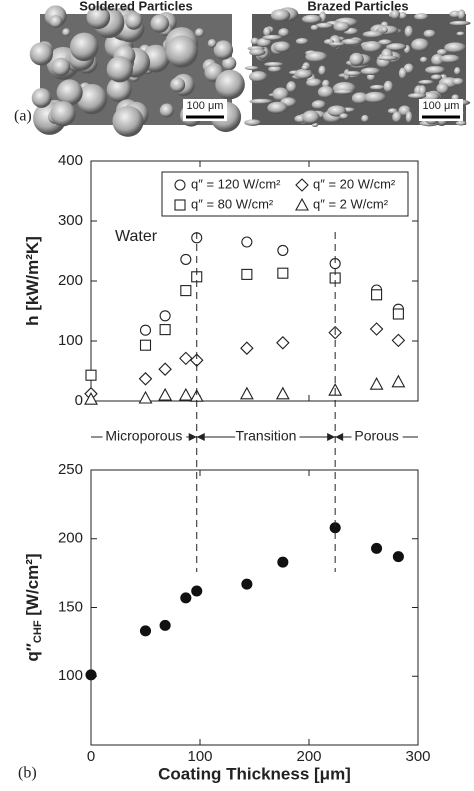 This screenshot has width=474, height=791. I want to click on x-tick-label: 0, so click(91, 756).